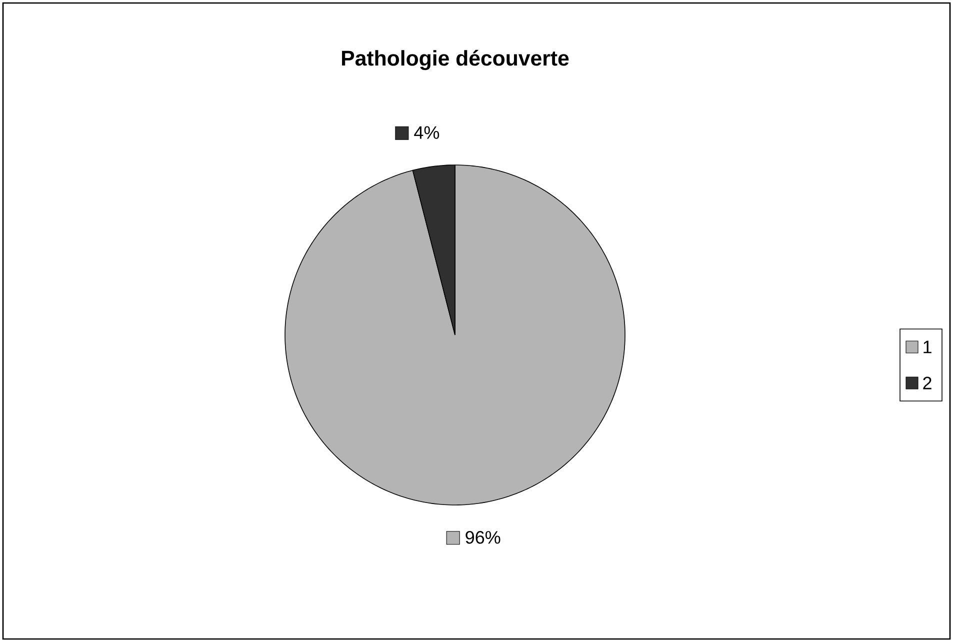 This screenshot has height=642, width=953. I want to click on data-label: 96%, so click(483, 537).